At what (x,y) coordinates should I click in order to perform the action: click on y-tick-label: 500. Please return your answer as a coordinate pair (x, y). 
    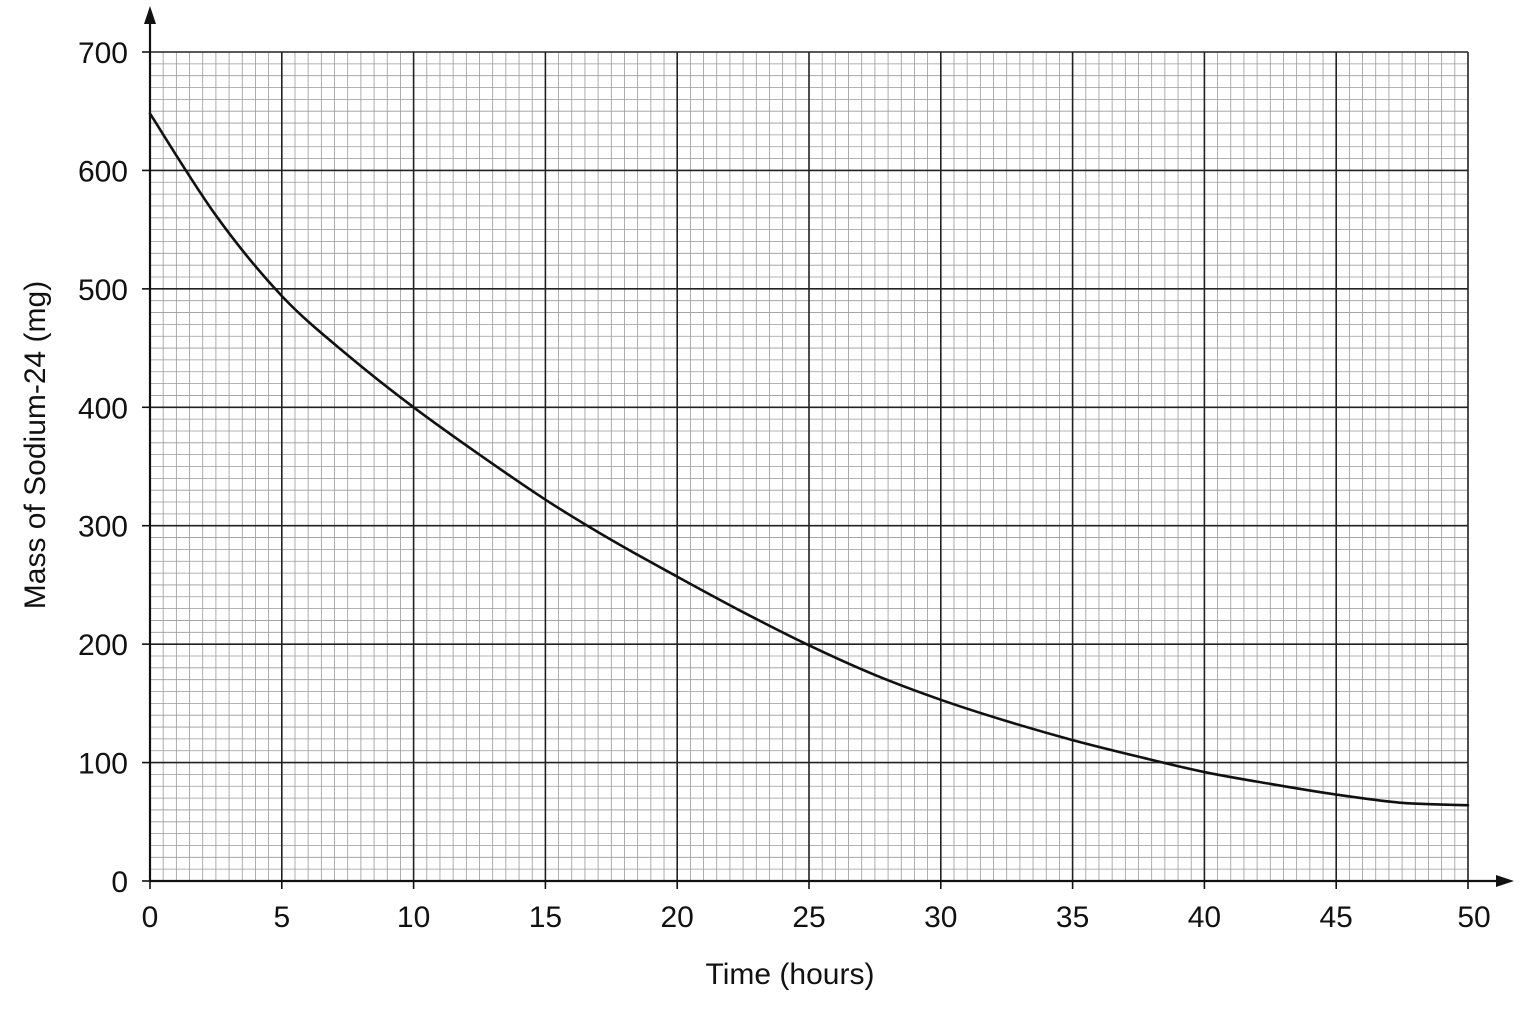
    Looking at the image, I should click on (103, 290).